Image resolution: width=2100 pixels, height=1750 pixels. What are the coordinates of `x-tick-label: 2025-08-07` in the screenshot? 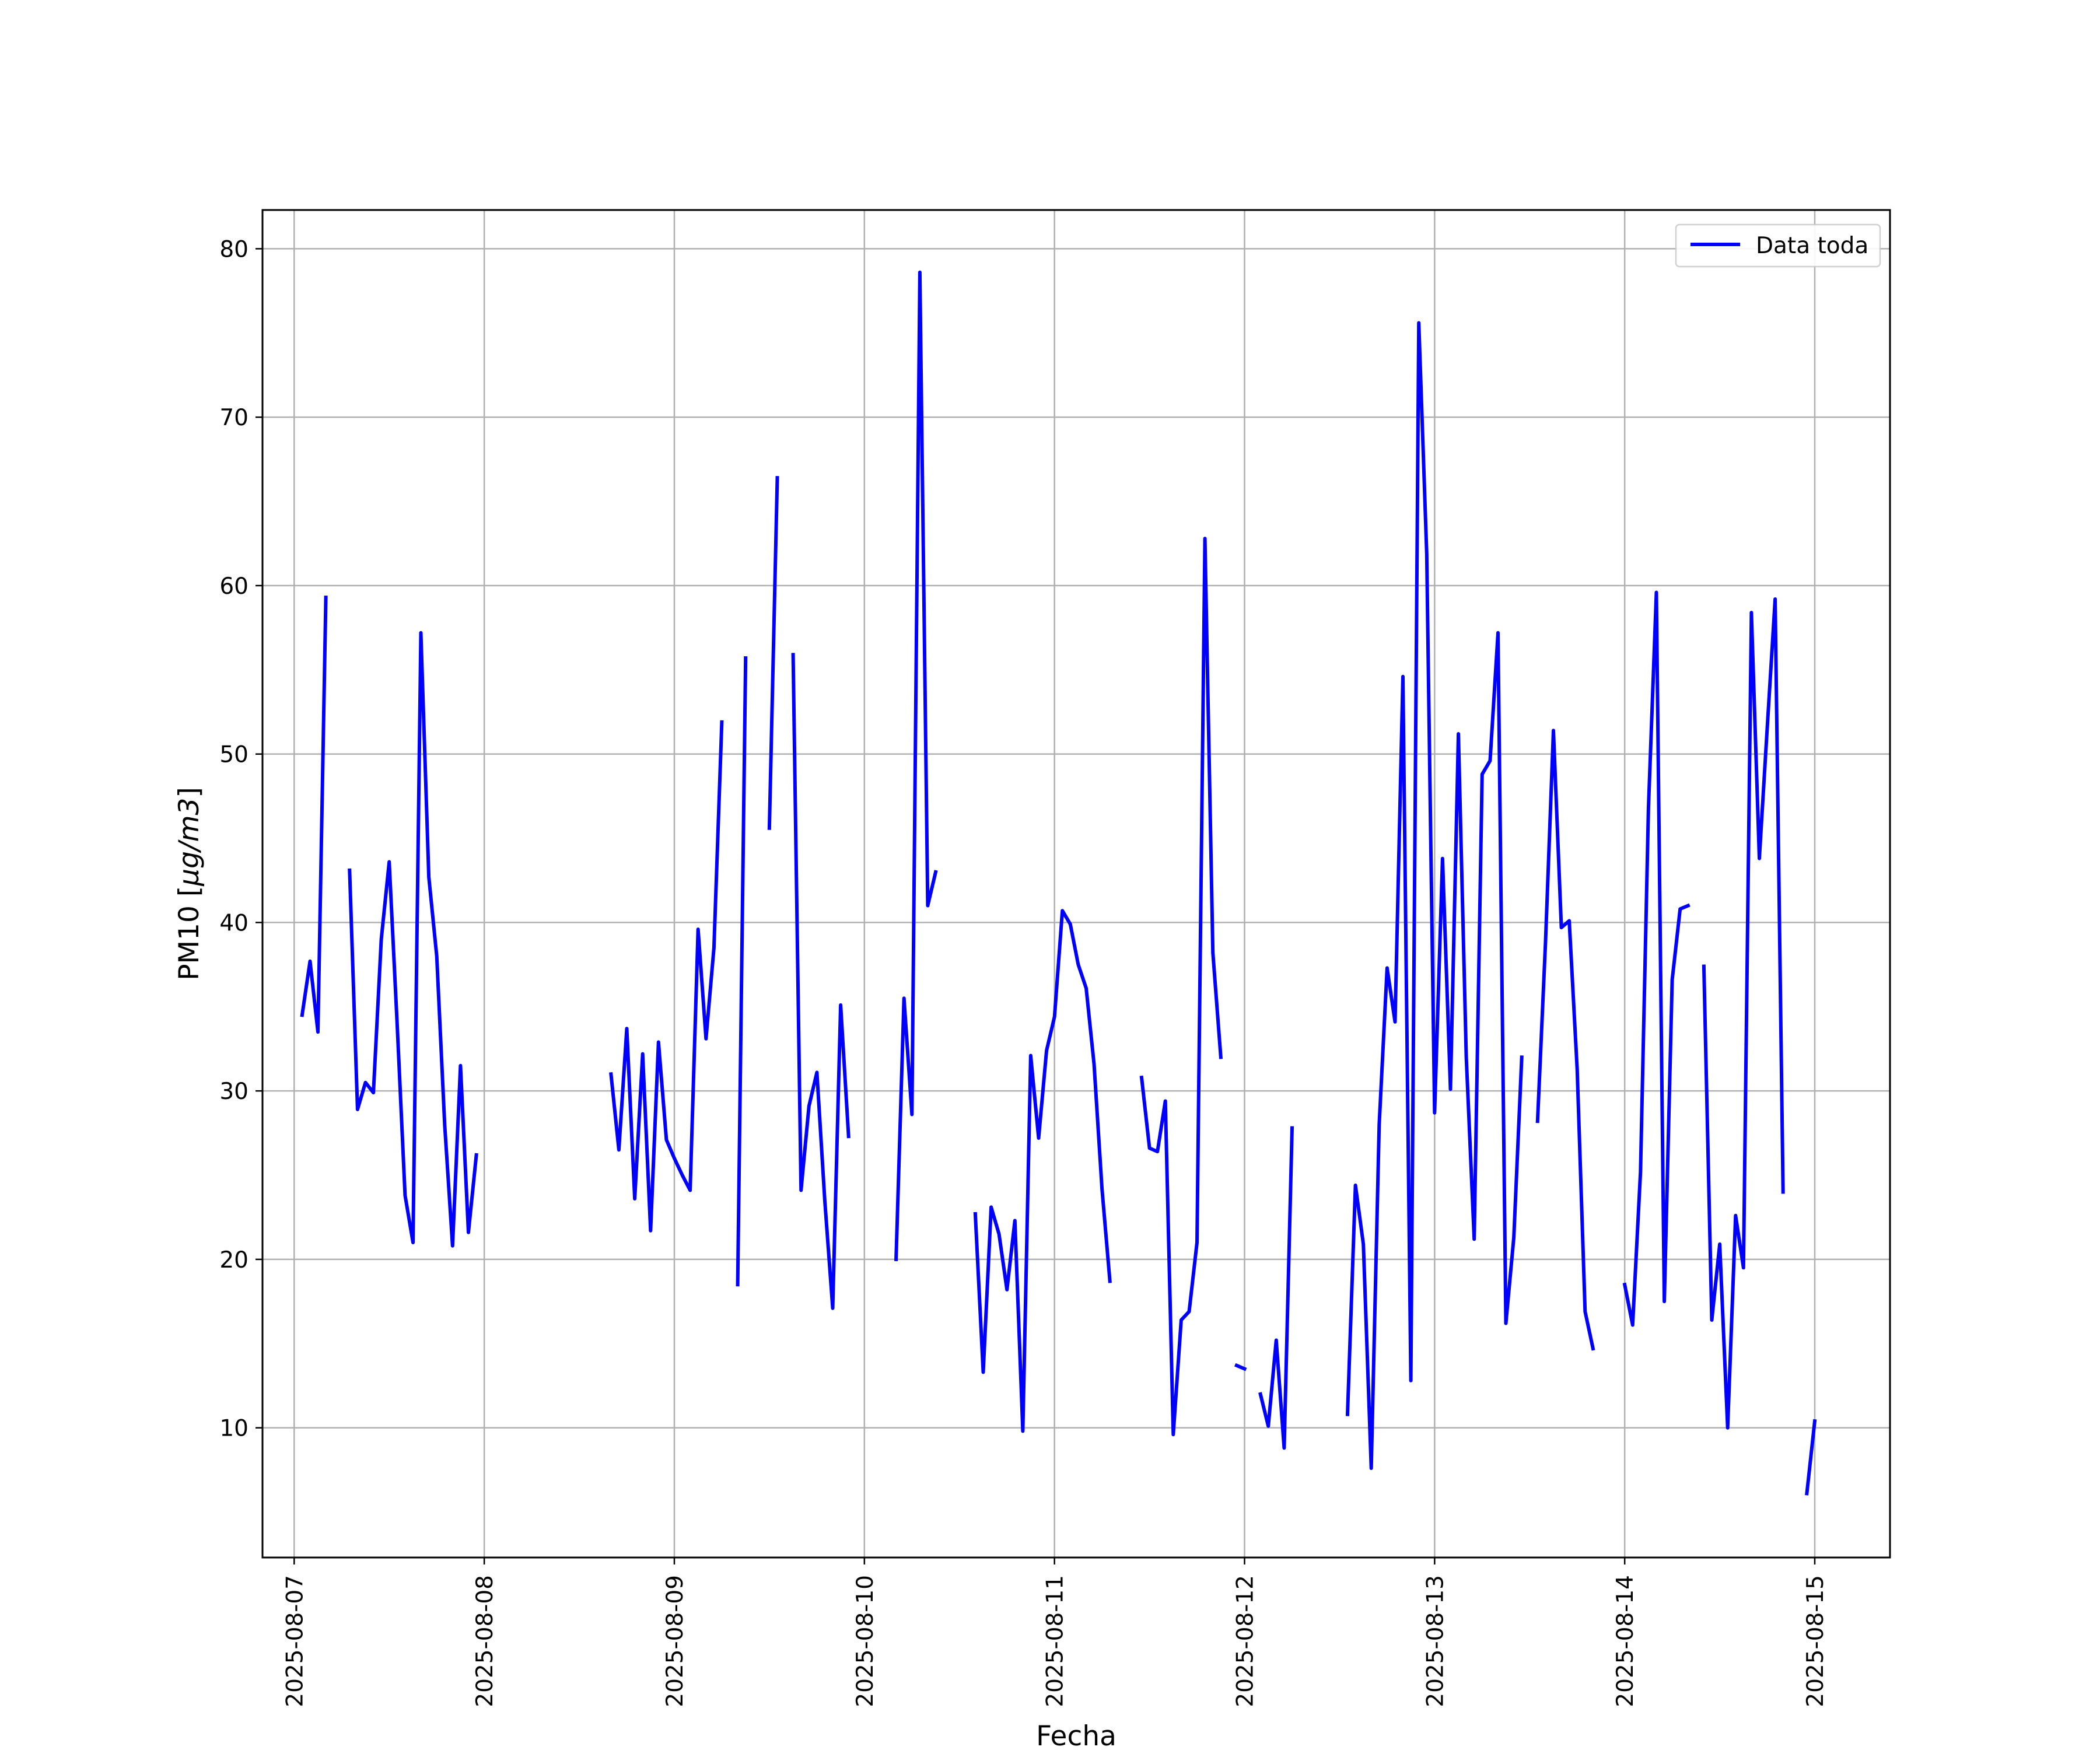 It's located at (295, 1641).